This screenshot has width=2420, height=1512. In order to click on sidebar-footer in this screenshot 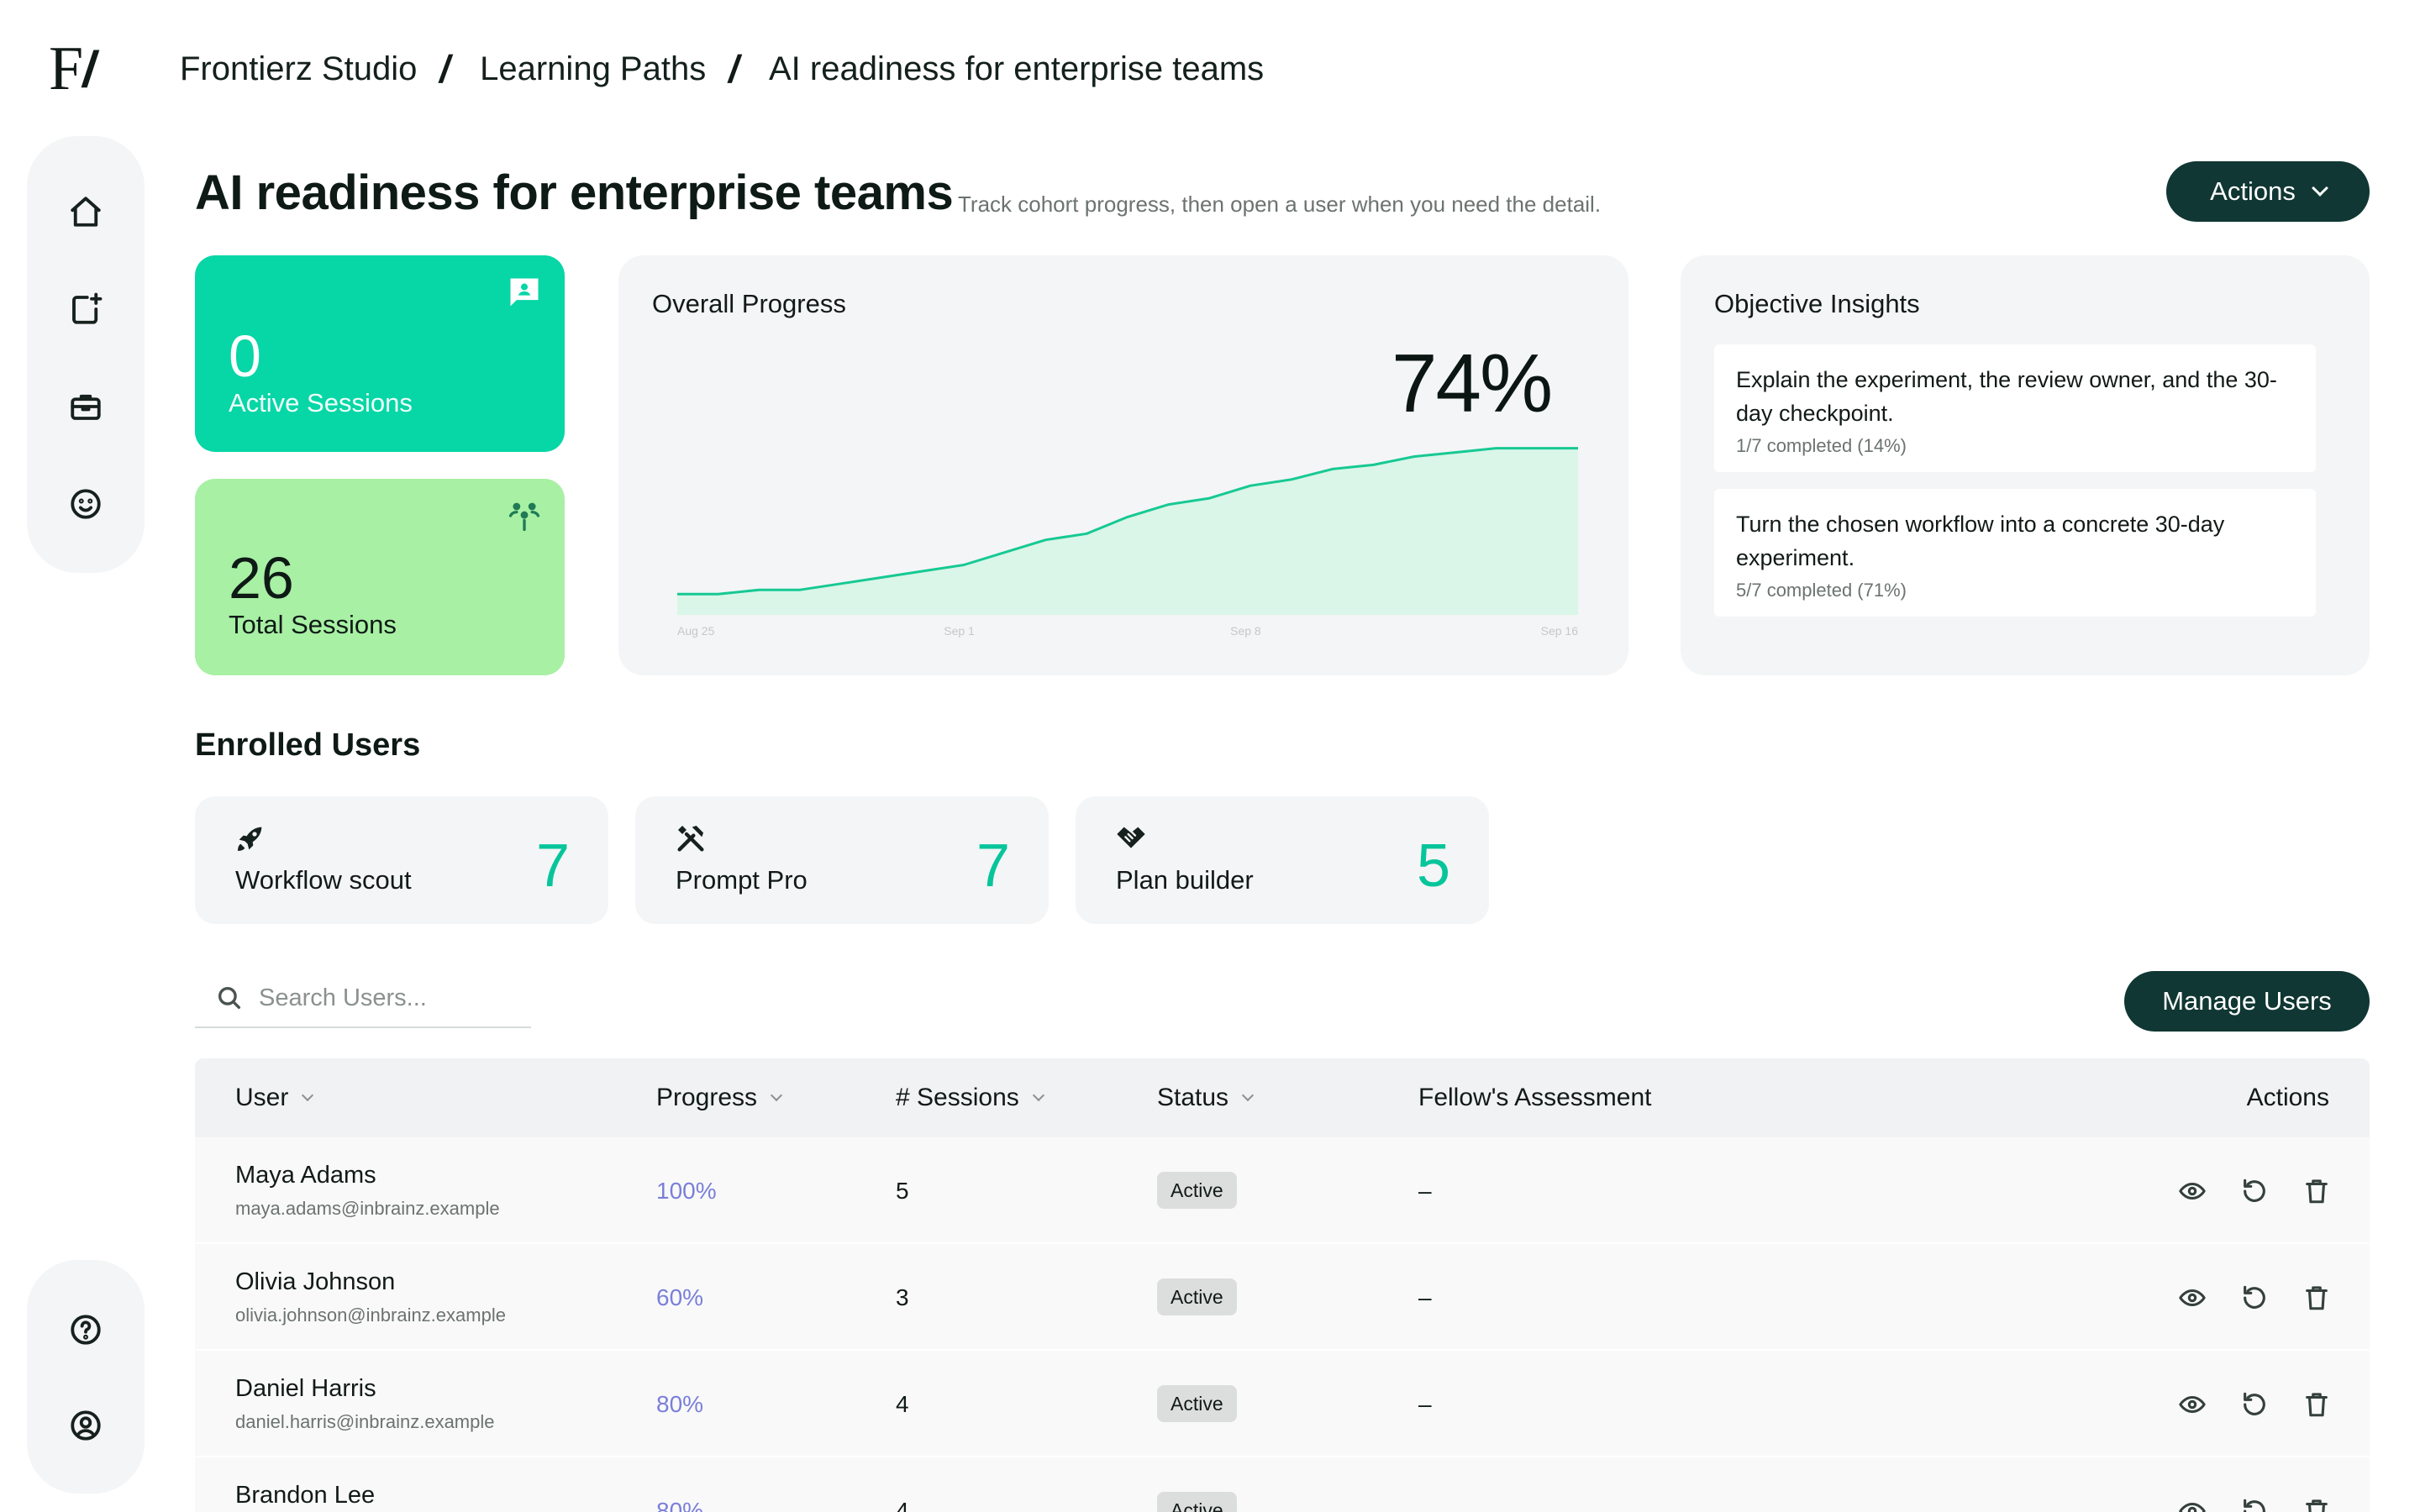, I will do `click(86, 1377)`.